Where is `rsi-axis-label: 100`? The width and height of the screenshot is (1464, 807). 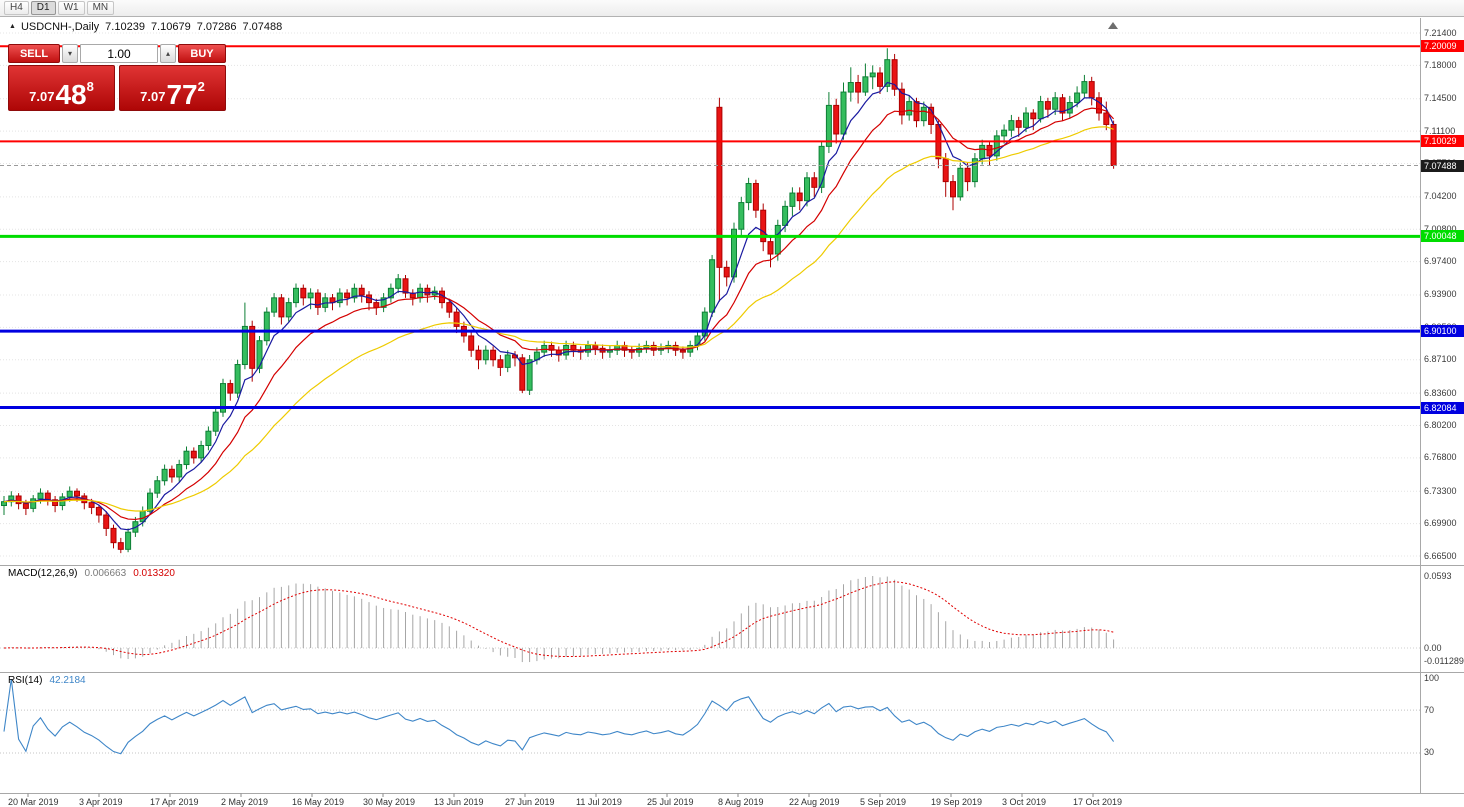 rsi-axis-label: 100 is located at coordinates (1432, 677).